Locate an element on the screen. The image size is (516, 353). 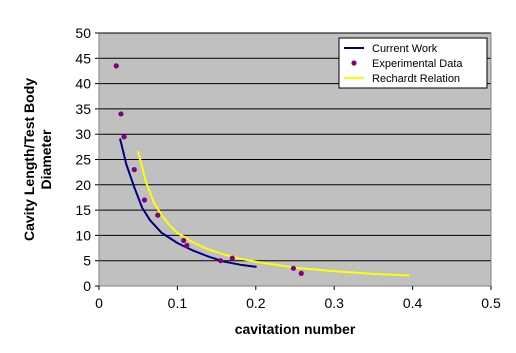
x-tick-label: 0.3 is located at coordinates (334, 303).